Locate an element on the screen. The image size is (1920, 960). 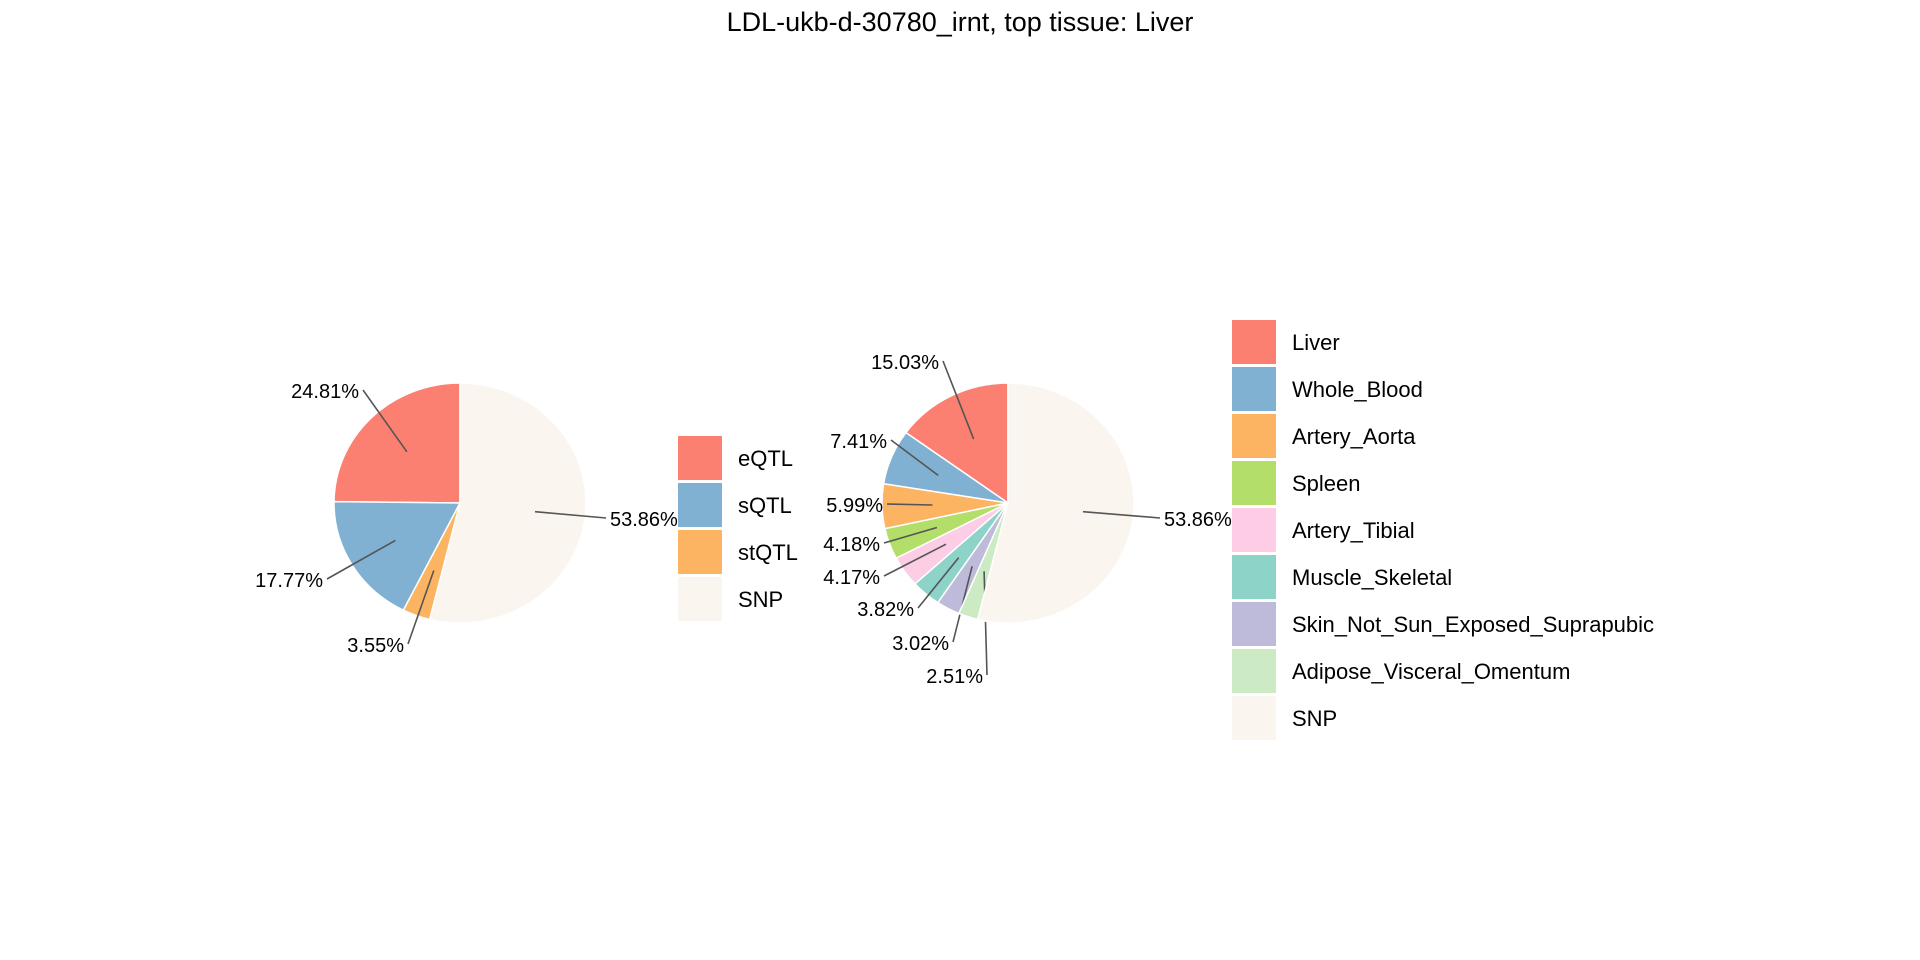
legend-item-liver: Liver is located at coordinates (1286, 342).